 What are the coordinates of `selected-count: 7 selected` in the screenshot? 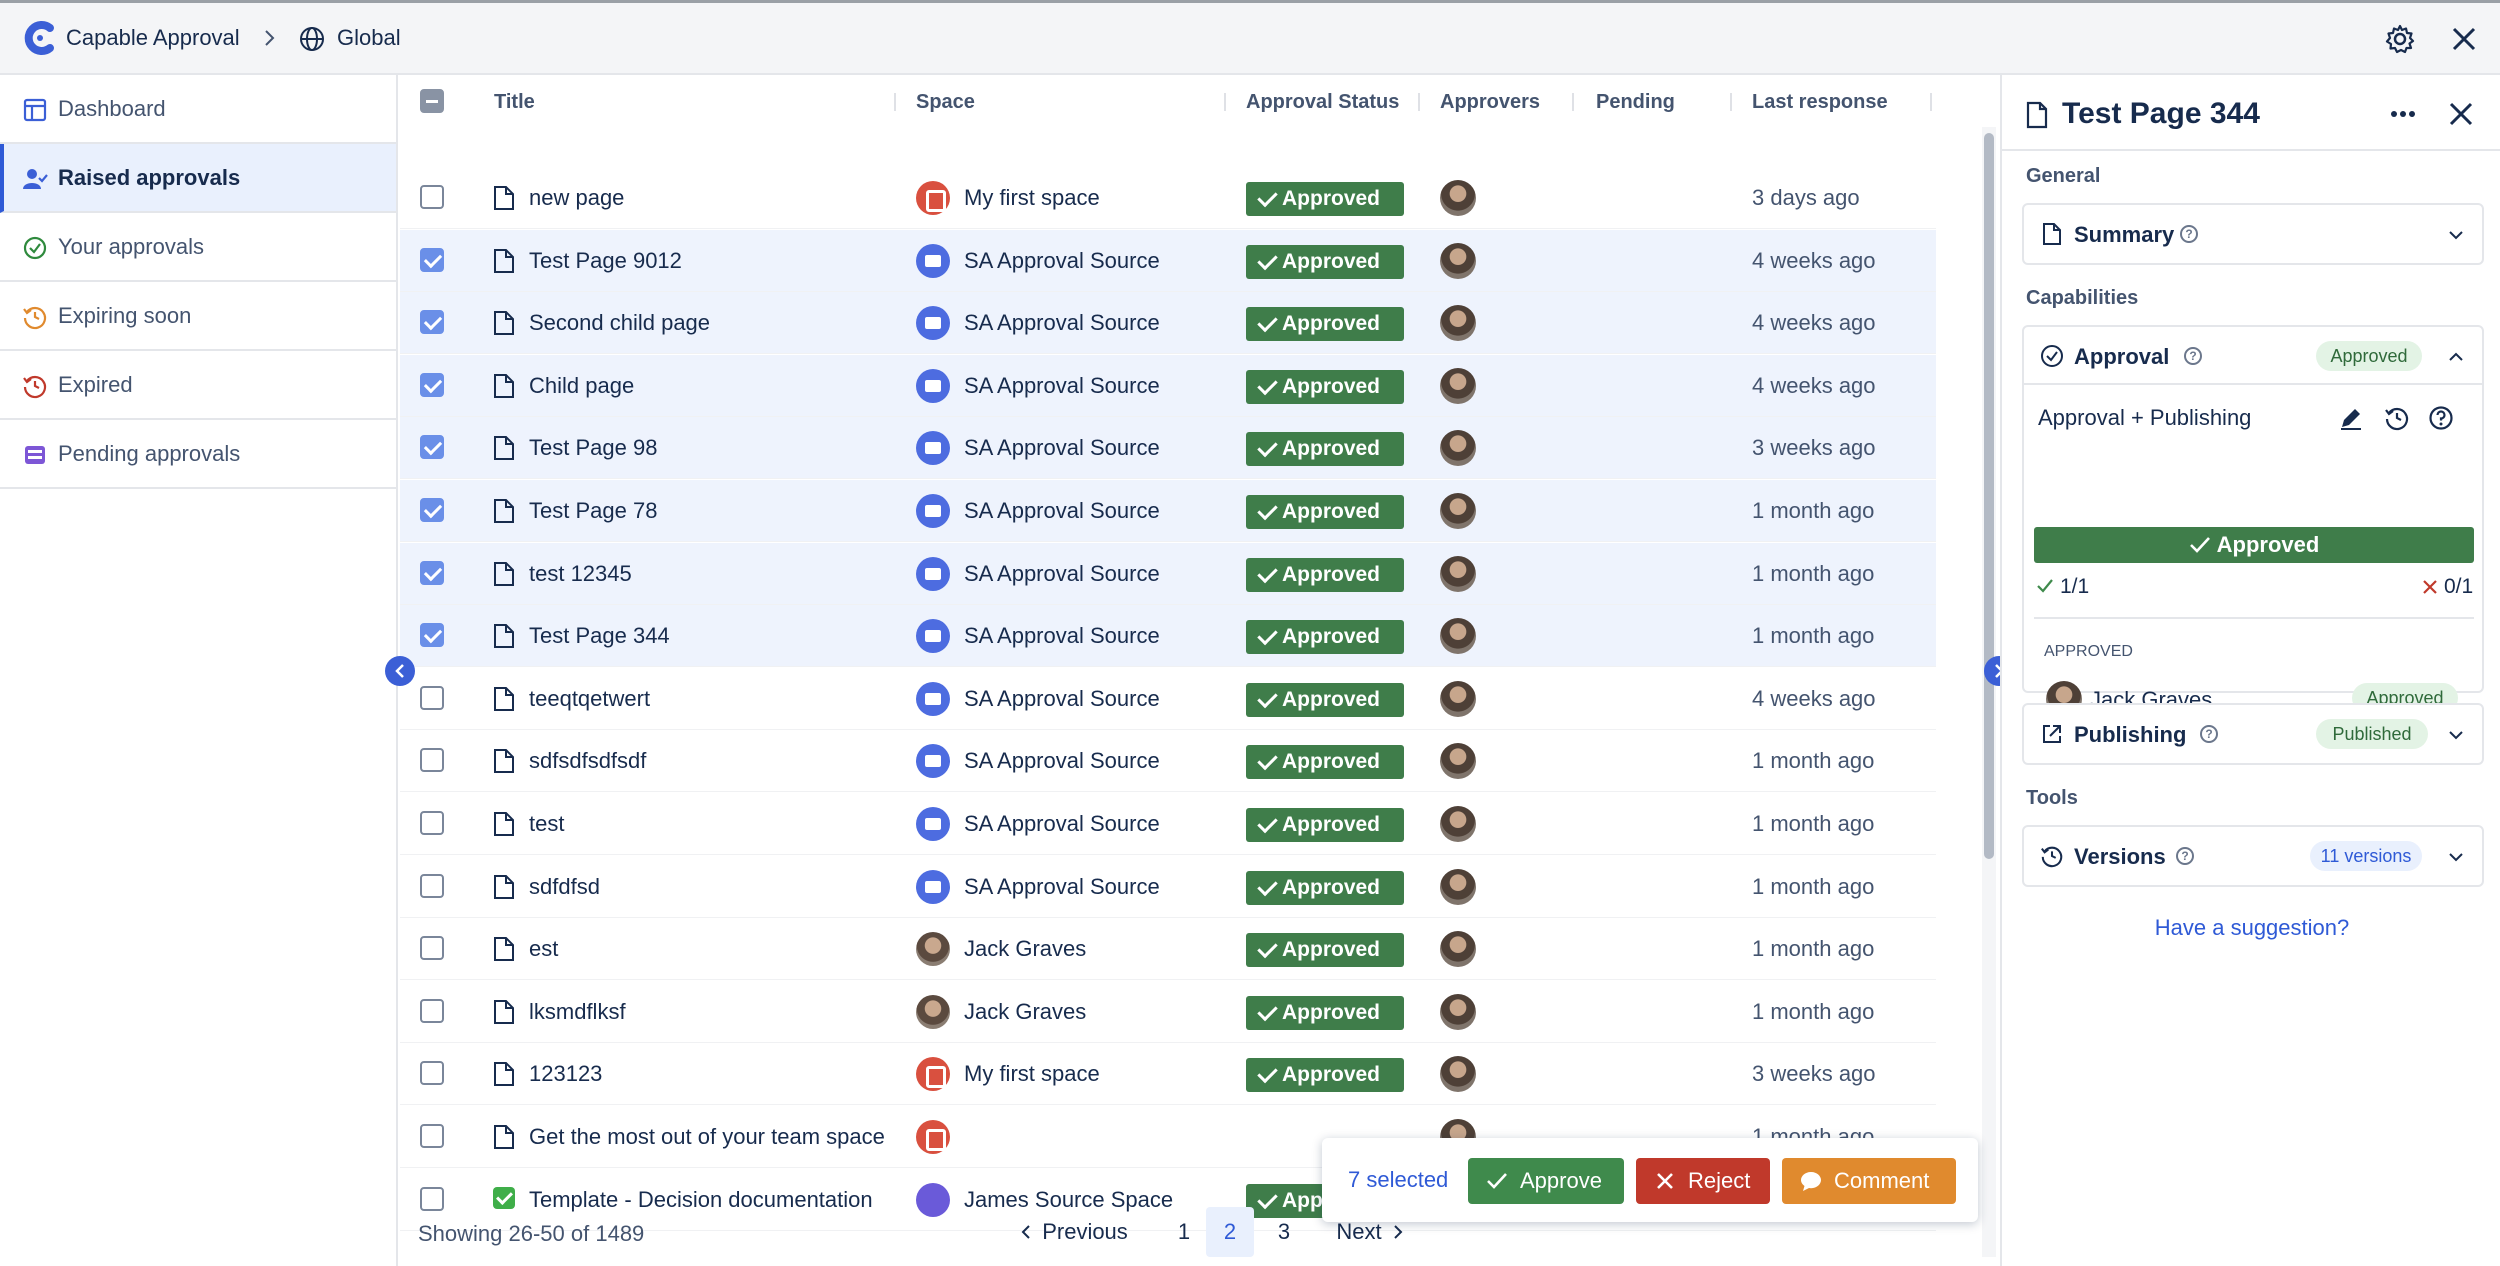 It's located at (1398, 1179).